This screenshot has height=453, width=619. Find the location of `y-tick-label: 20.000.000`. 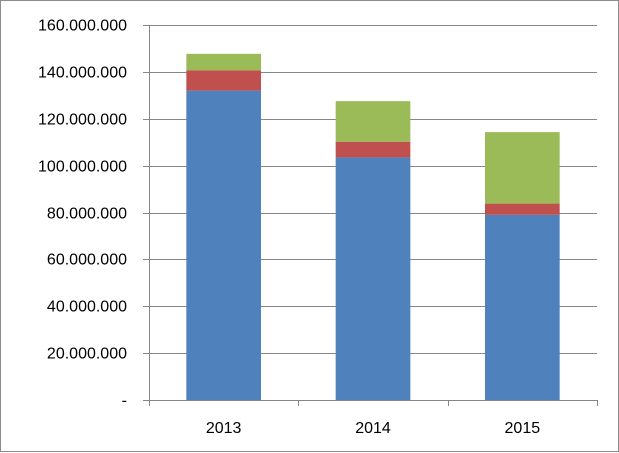

y-tick-label: 20.000.000 is located at coordinates (87, 354).